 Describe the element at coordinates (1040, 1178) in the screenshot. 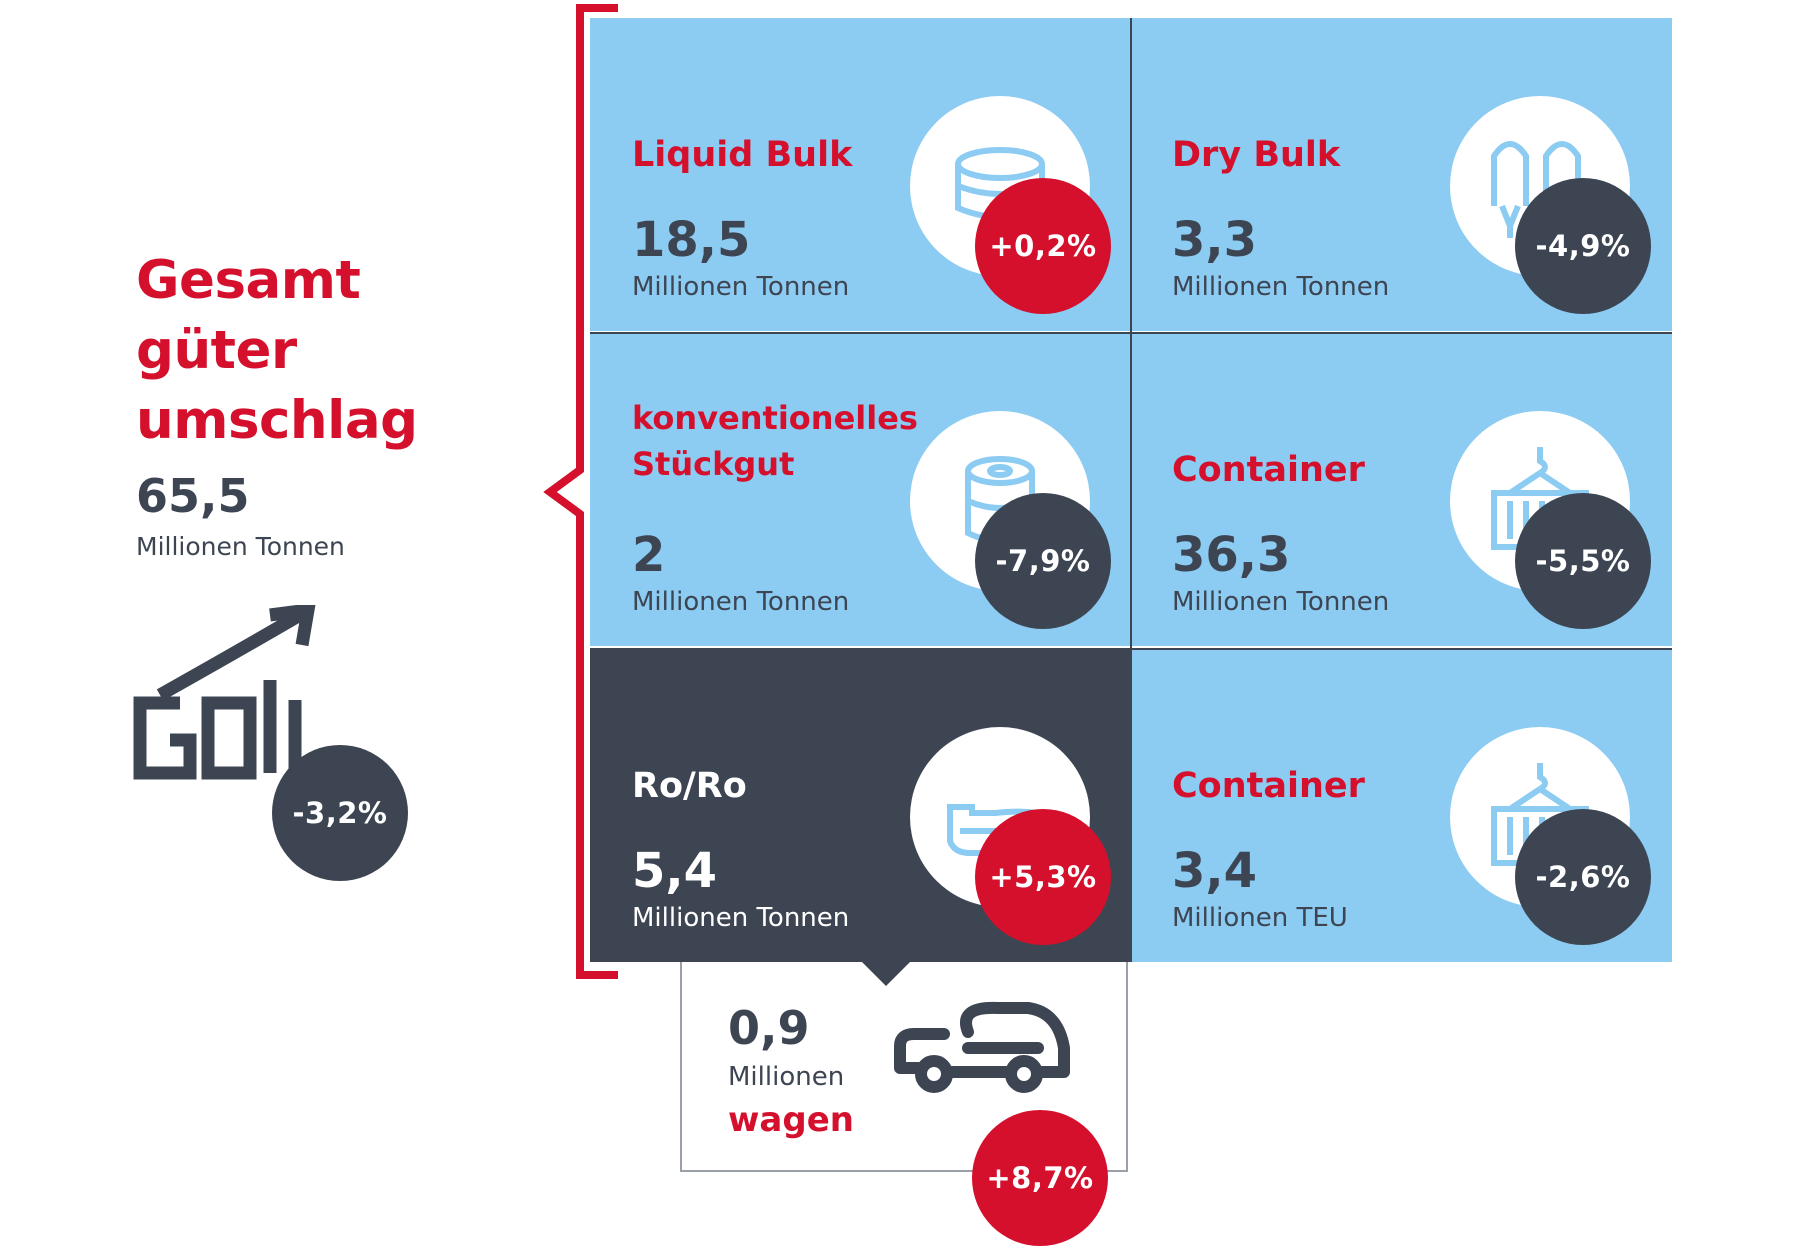

I see `wagen-change-badge: +8,7%` at that location.